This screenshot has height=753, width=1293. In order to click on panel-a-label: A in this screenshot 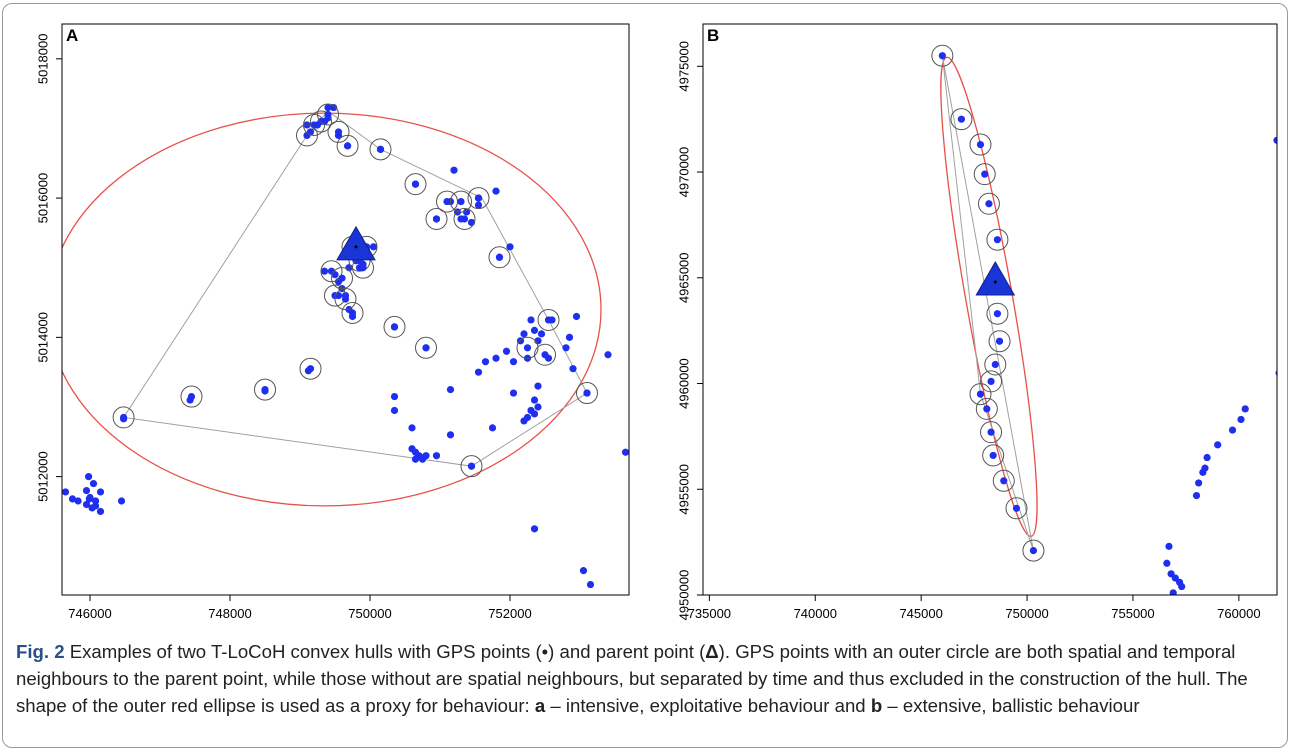, I will do `click(72, 35)`.